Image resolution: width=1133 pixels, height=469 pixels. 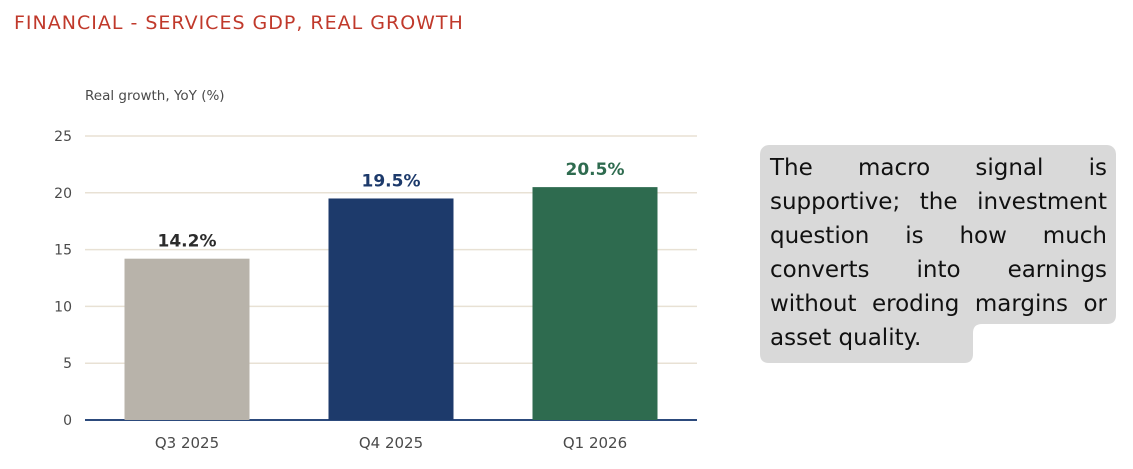 What do you see at coordinates (391, 181) in the screenshot?
I see `data-label: 19.5%` at bounding box center [391, 181].